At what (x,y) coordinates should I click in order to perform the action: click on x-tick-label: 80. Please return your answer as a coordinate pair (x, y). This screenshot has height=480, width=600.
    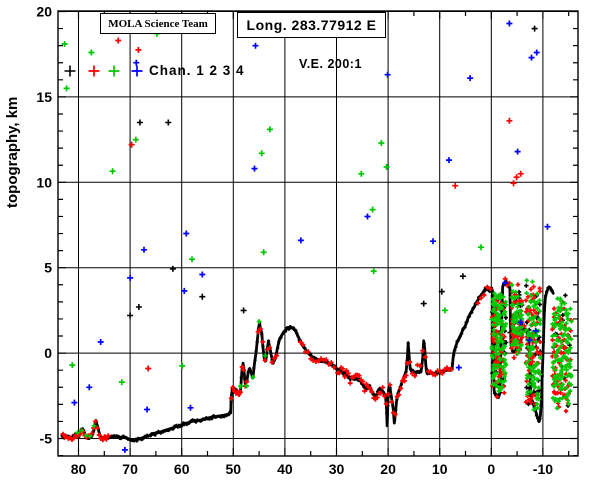
    Looking at the image, I should click on (79, 469).